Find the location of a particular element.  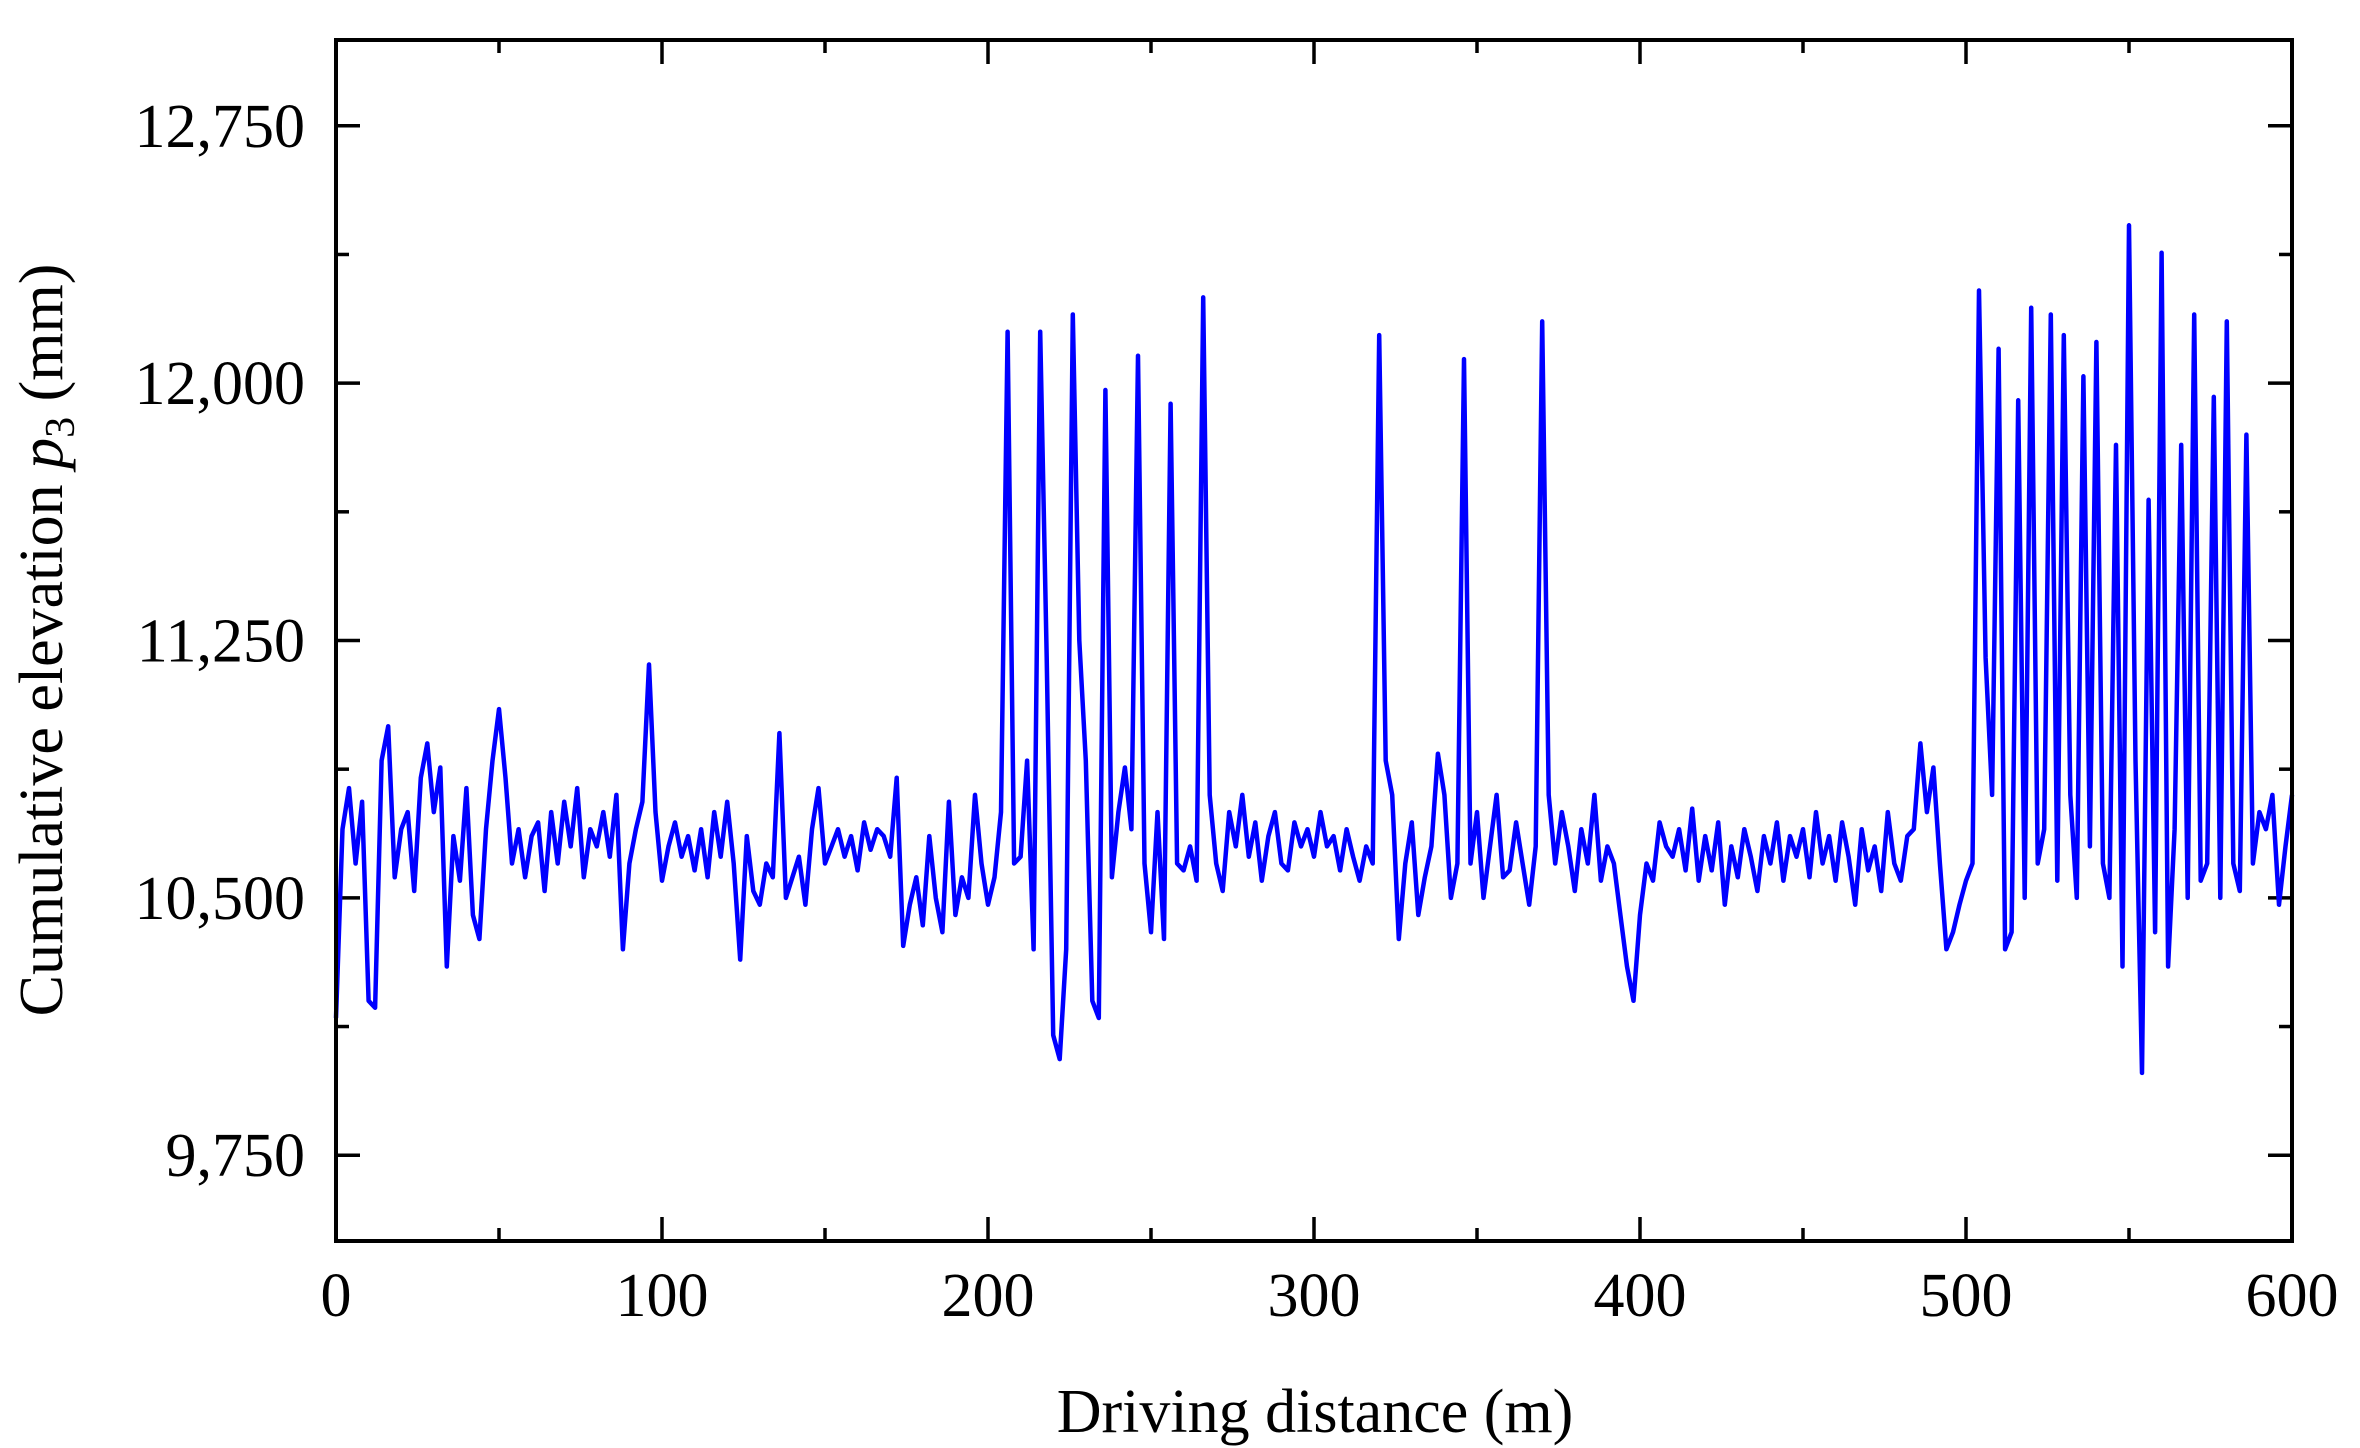

y-tick-label: 12,000 is located at coordinates (220, 384).